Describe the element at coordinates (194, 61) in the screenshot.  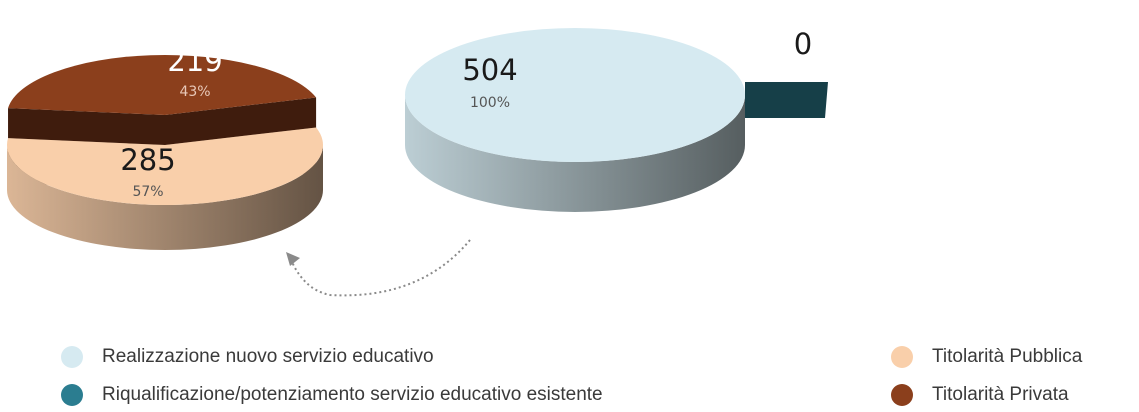
I see `value-label: 219` at that location.